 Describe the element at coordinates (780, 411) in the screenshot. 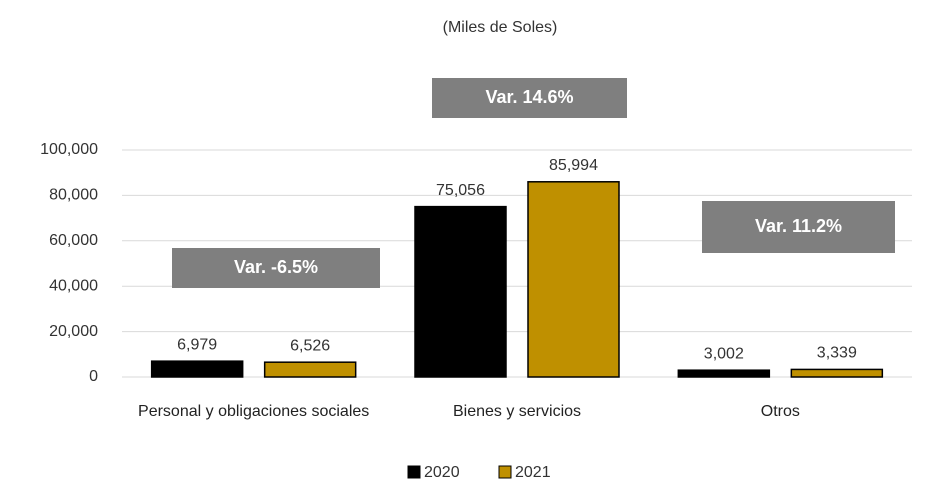

I see `x-tick-label: Otros` at that location.